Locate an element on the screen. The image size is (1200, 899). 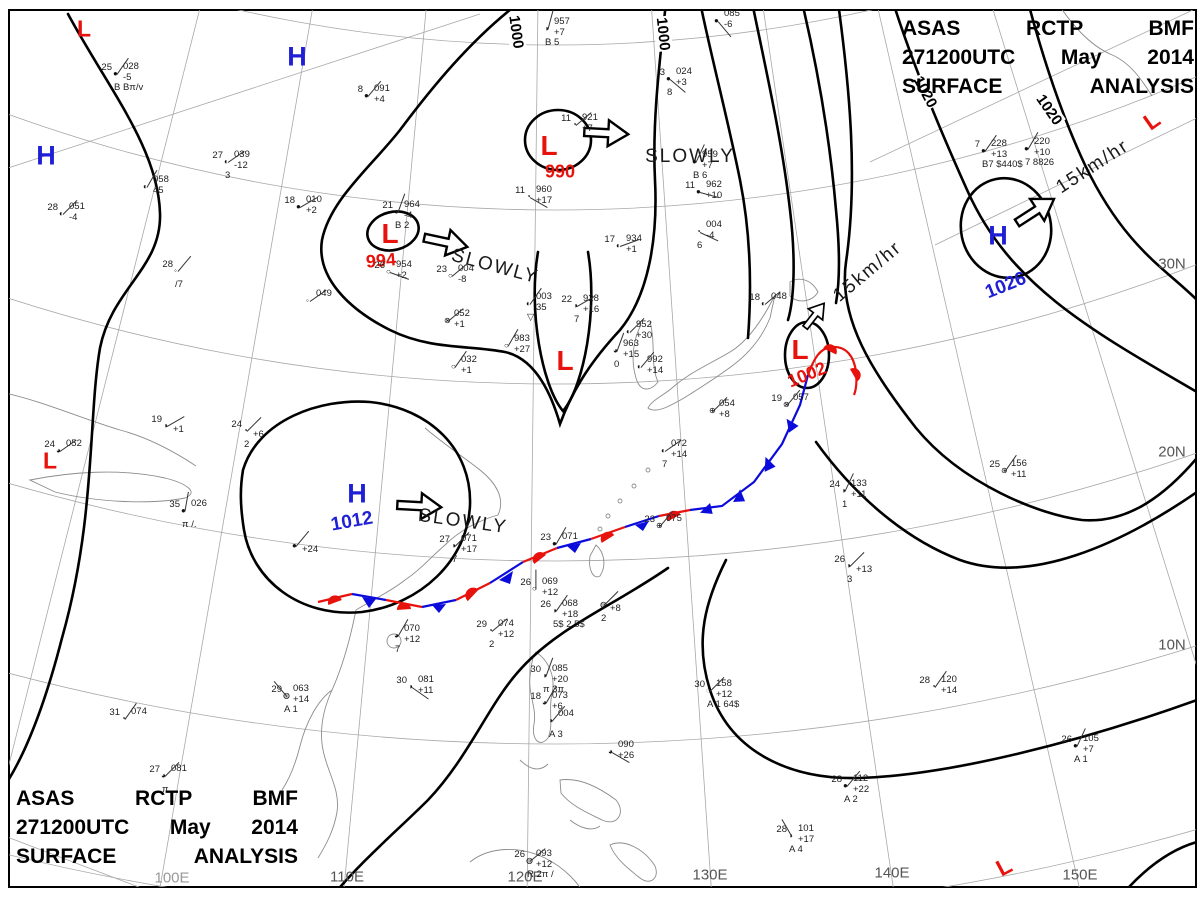
station-extra: B 2 is located at coordinates (402, 225).